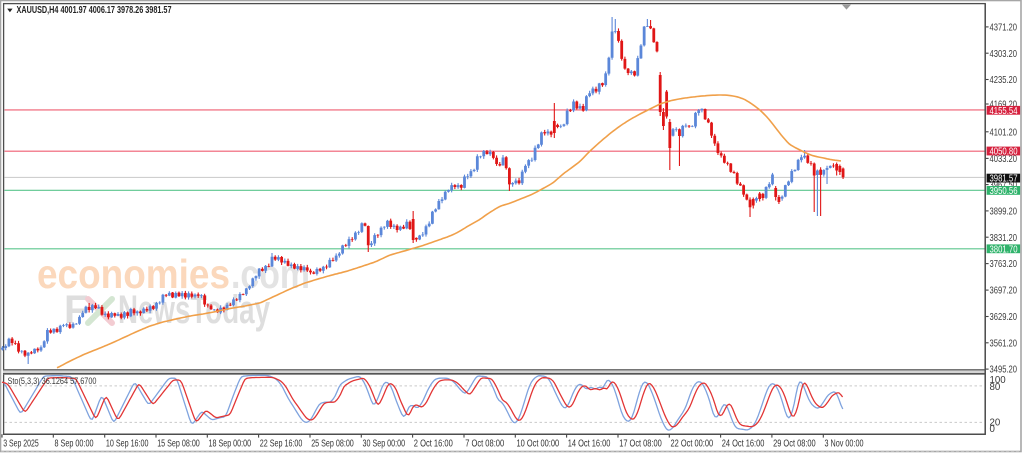 The width and height of the screenshot is (1024, 454). I want to click on svg-text: 8 Sep 00:00, so click(74, 443).